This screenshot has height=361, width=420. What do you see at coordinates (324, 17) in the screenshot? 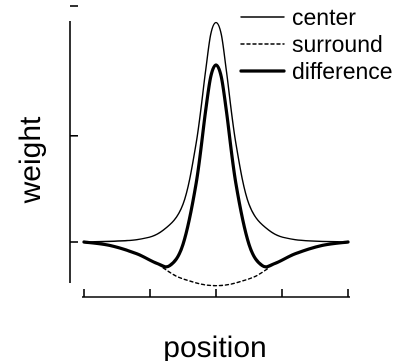
I see `legend-label-center: center` at bounding box center [324, 17].